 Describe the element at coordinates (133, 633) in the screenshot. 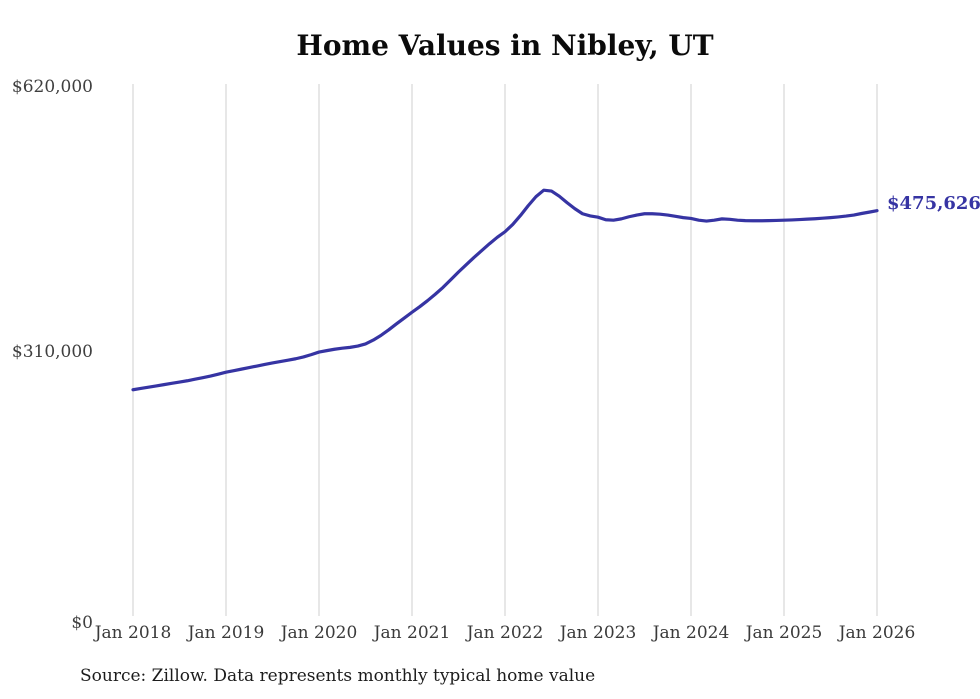

I see `x-axis-label-jan-2018: Jan 2018` at that location.